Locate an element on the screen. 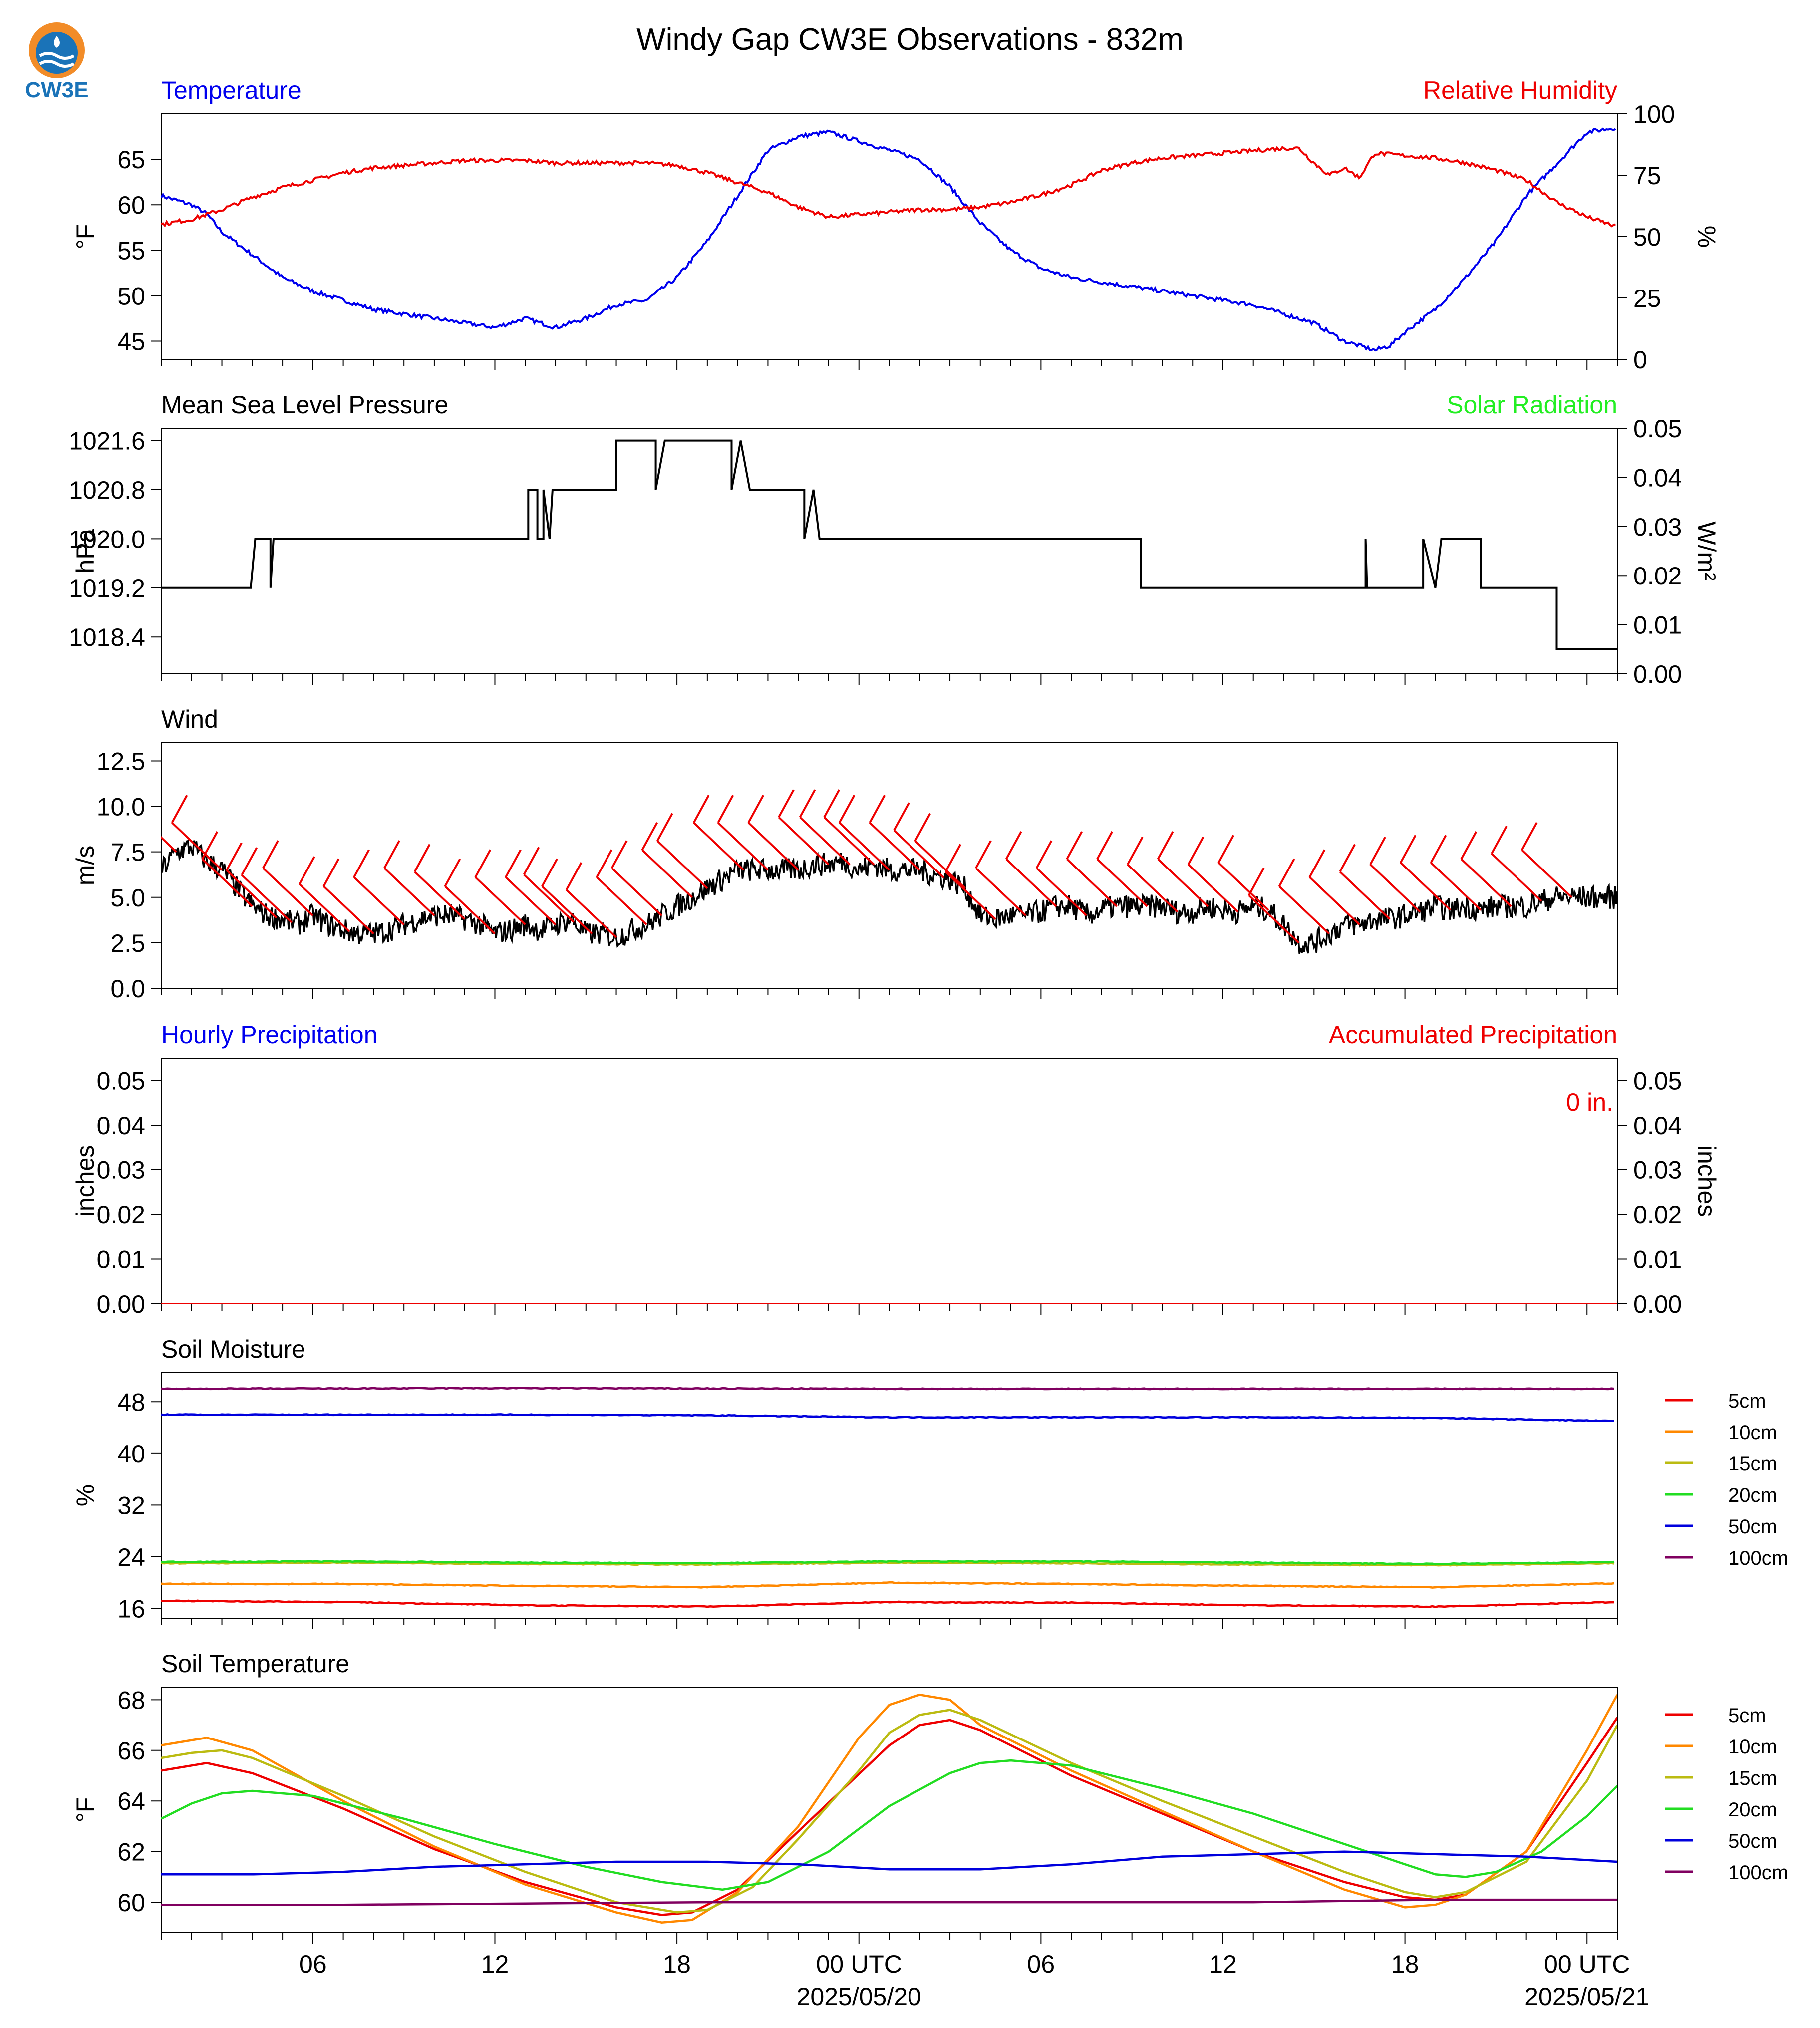  wind-left-axis-tick-label: 12.5 is located at coordinates (121, 761).